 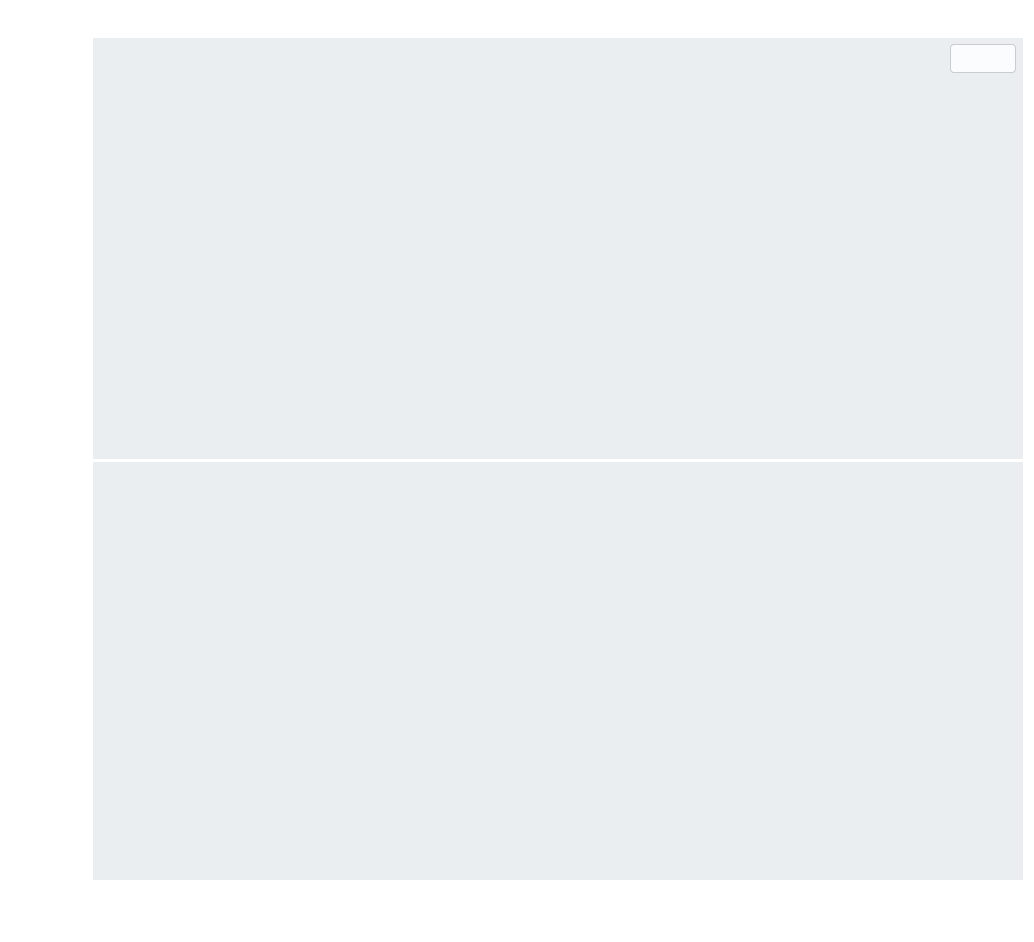 What do you see at coordinates (558, 896) in the screenshot?
I see `x-tick-labels` at bounding box center [558, 896].